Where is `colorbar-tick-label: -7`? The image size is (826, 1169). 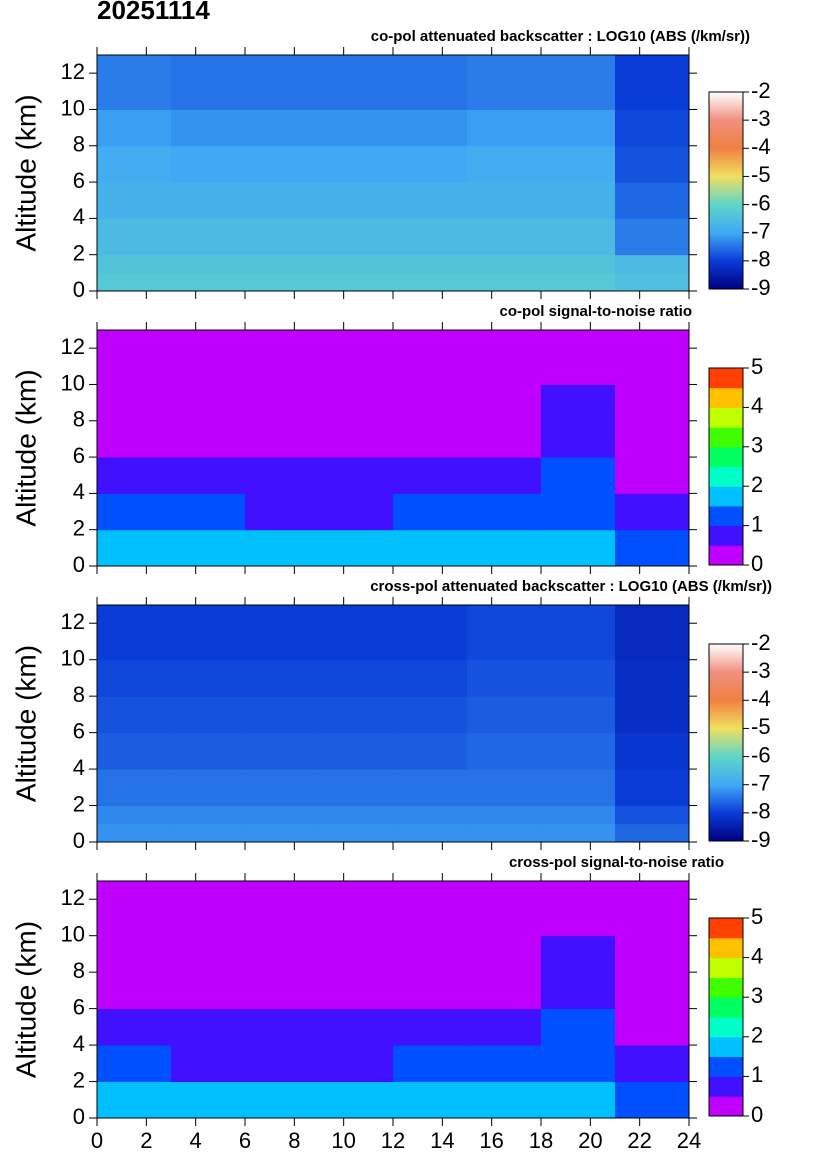
colorbar-tick-label: -7 is located at coordinates (761, 783).